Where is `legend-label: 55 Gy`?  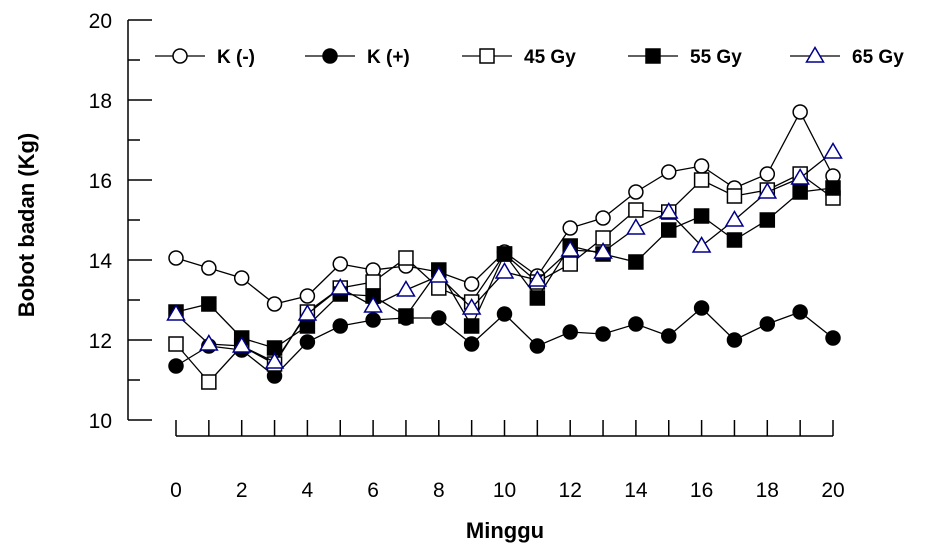 legend-label: 55 Gy is located at coordinates (716, 57).